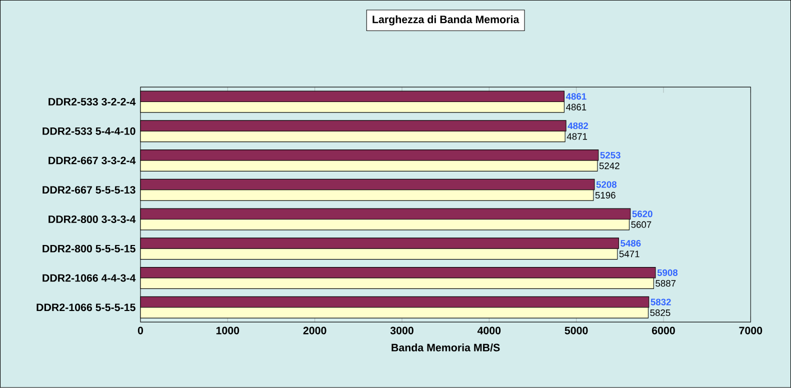  I want to click on x-tick-label: 6000, so click(663, 330).